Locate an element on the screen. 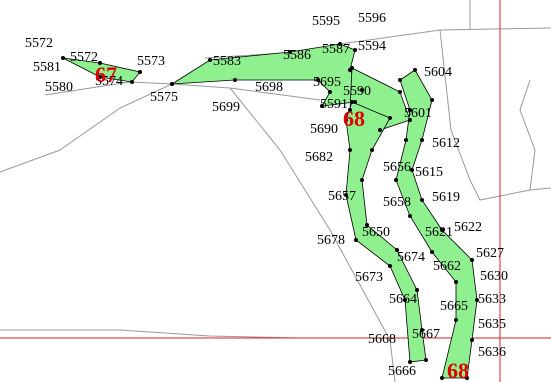  vertex-label: 5664 is located at coordinates (403, 299).